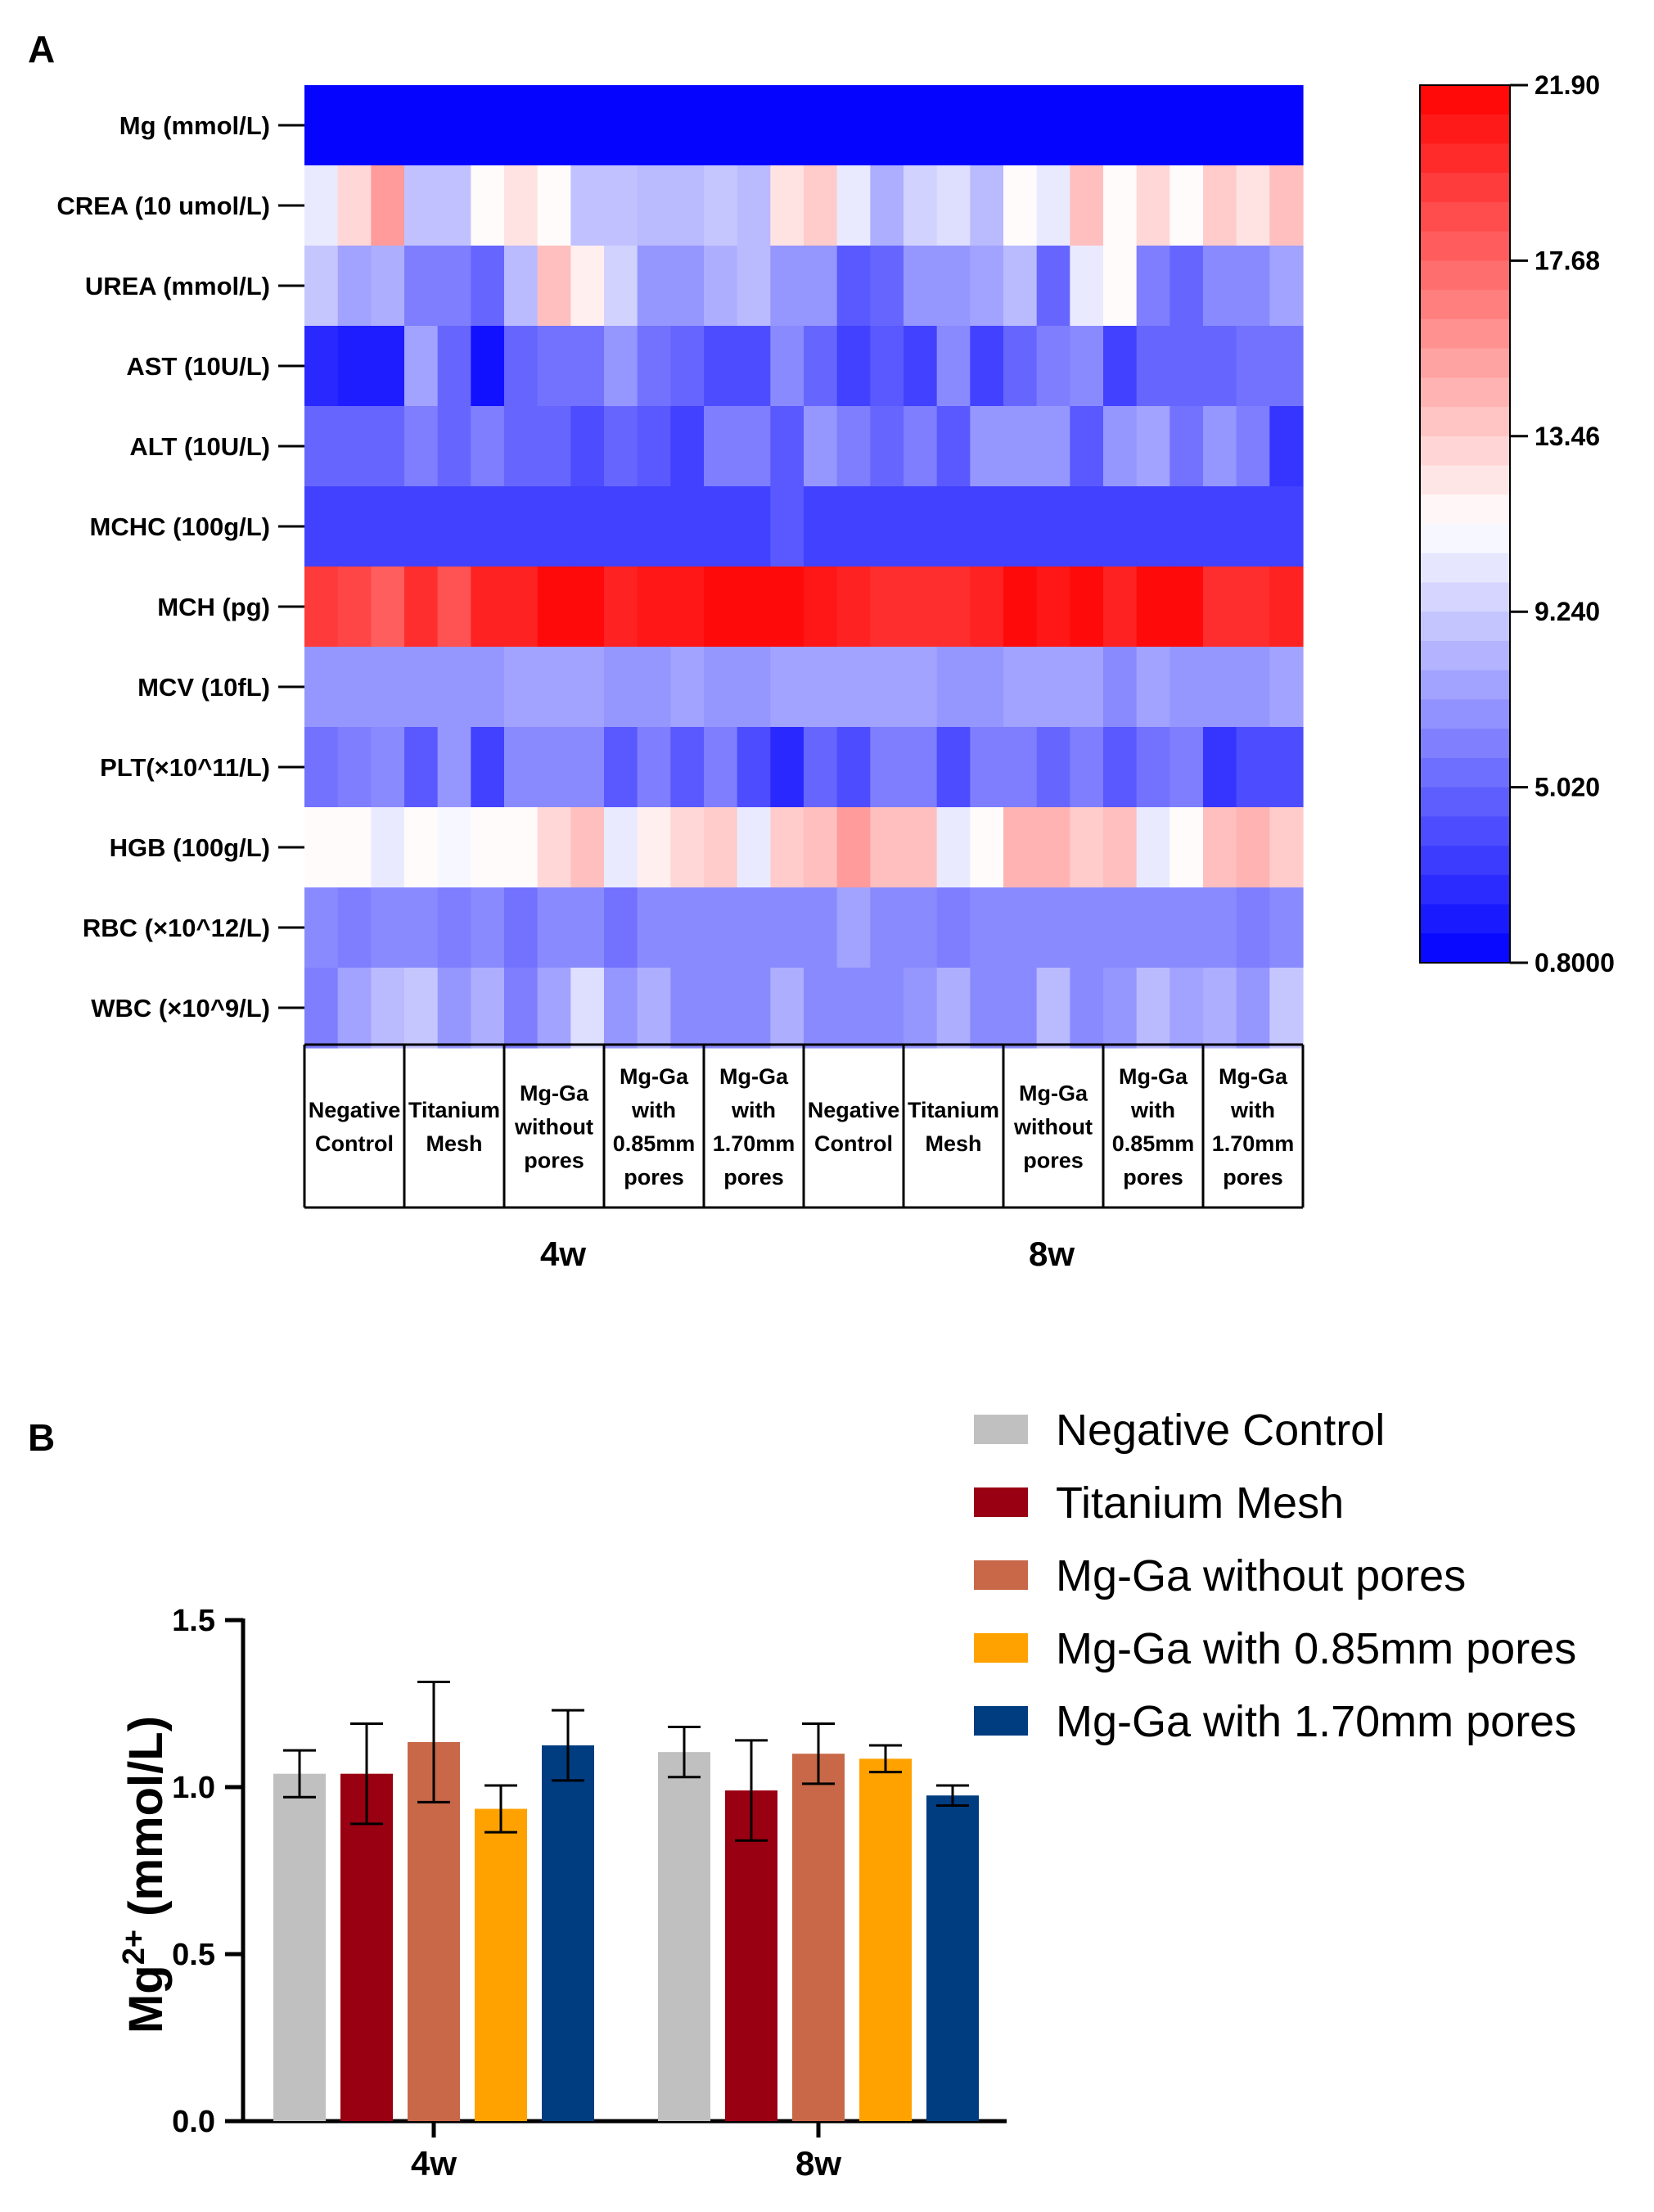  Describe the element at coordinates (553, 1127) in the screenshot. I see `group-label-line: without` at that location.